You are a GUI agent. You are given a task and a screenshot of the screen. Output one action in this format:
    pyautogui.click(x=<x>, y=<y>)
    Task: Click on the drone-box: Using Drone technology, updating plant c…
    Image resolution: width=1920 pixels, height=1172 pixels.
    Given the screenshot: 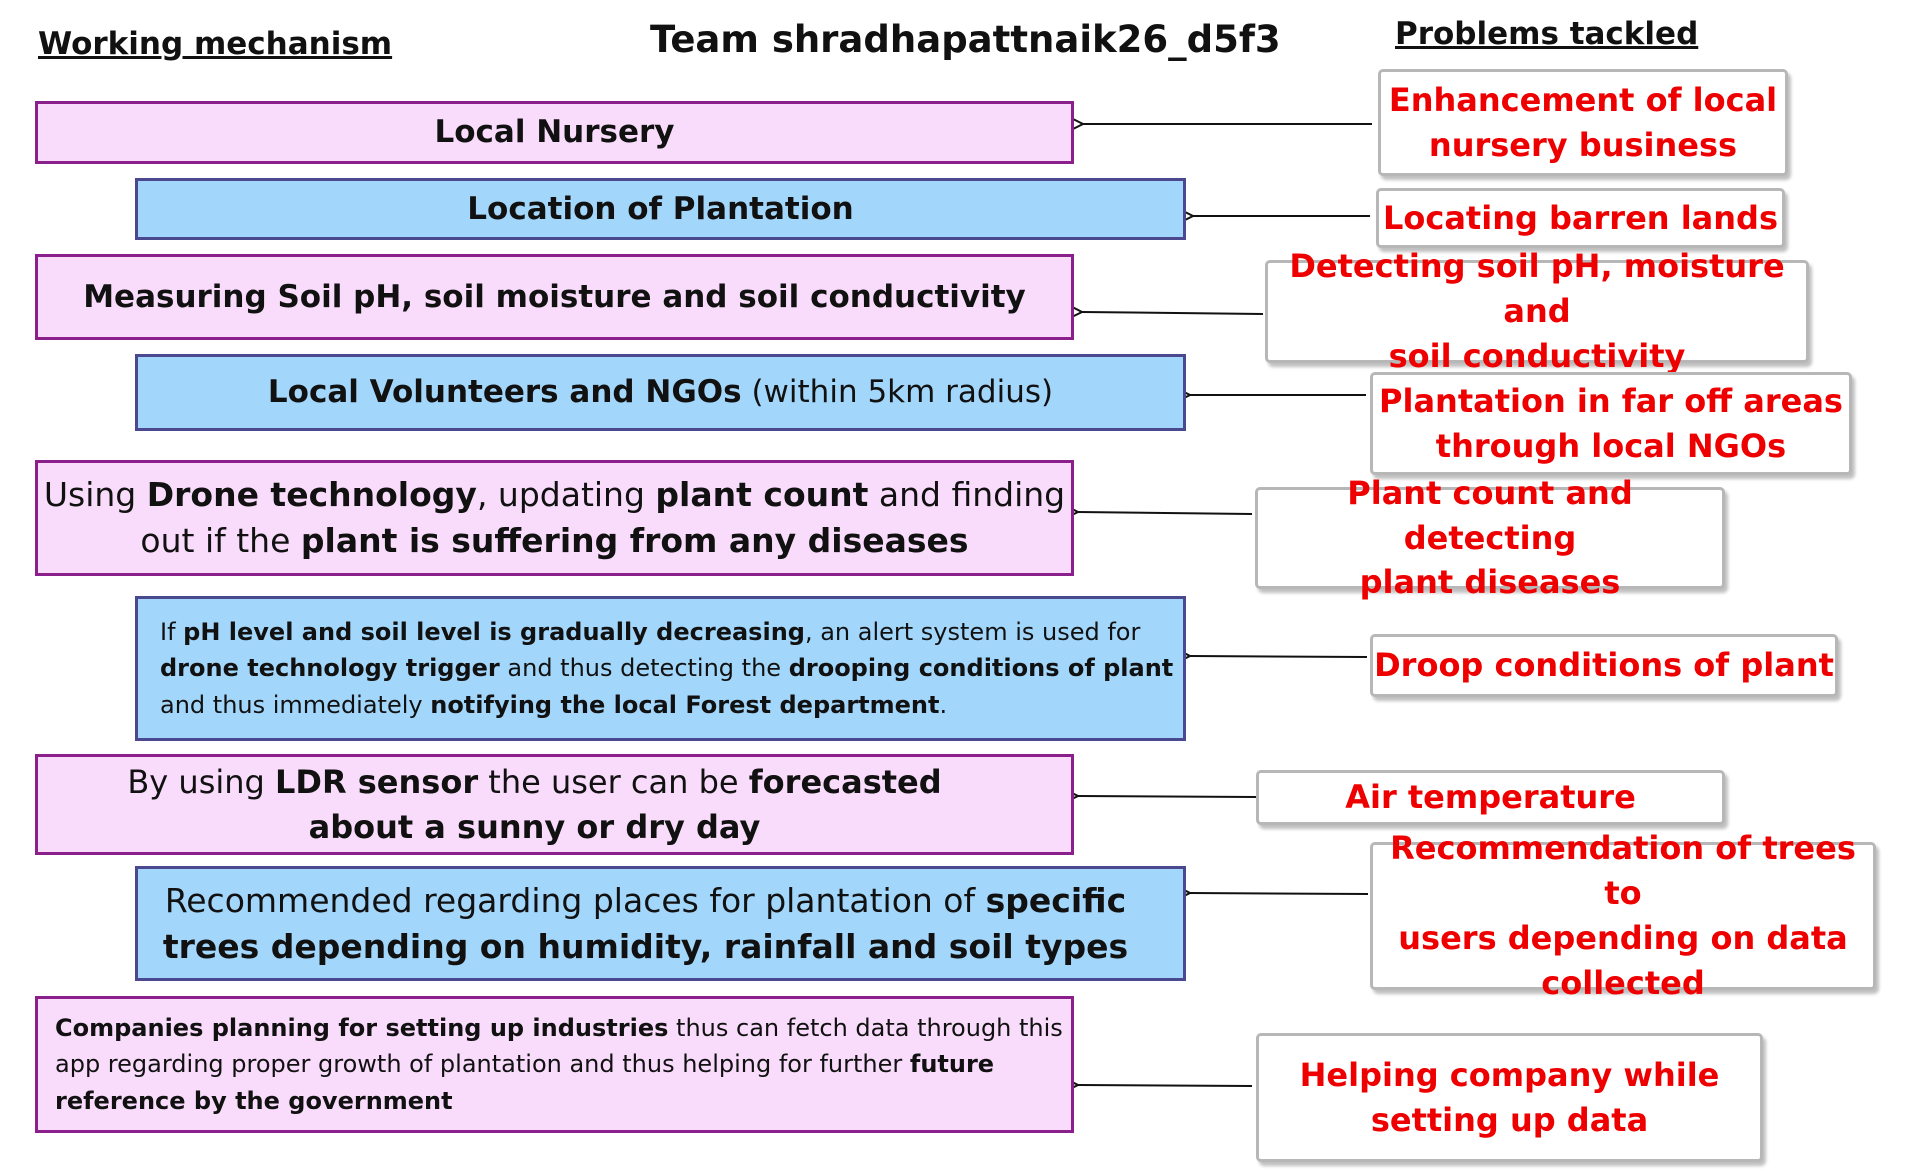 What is the action you would take?
    pyautogui.click(x=554, y=518)
    